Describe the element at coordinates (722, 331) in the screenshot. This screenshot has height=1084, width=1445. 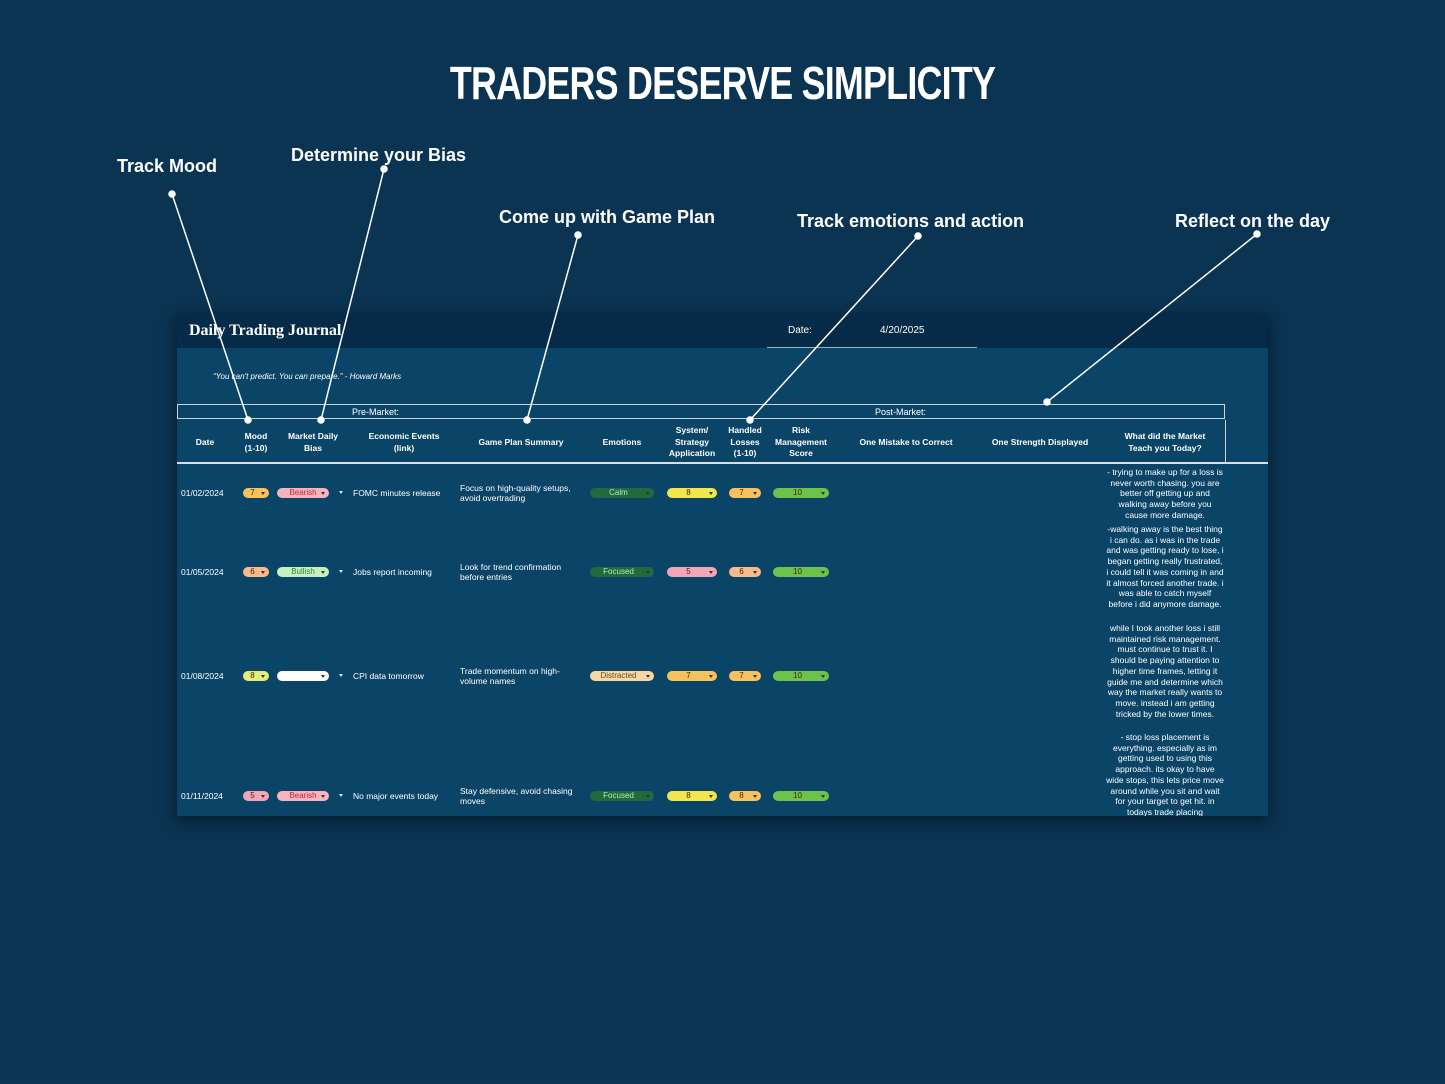
I see `sheet-header` at that location.